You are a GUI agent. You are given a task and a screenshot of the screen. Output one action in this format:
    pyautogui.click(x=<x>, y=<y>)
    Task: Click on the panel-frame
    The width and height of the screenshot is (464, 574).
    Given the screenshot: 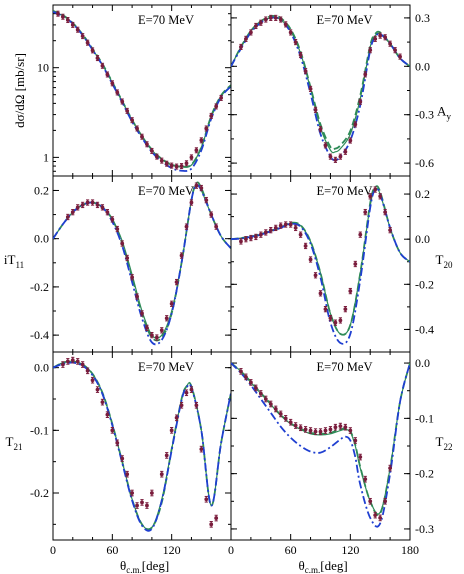 What is the action you would take?
    pyautogui.click(x=142, y=446)
    